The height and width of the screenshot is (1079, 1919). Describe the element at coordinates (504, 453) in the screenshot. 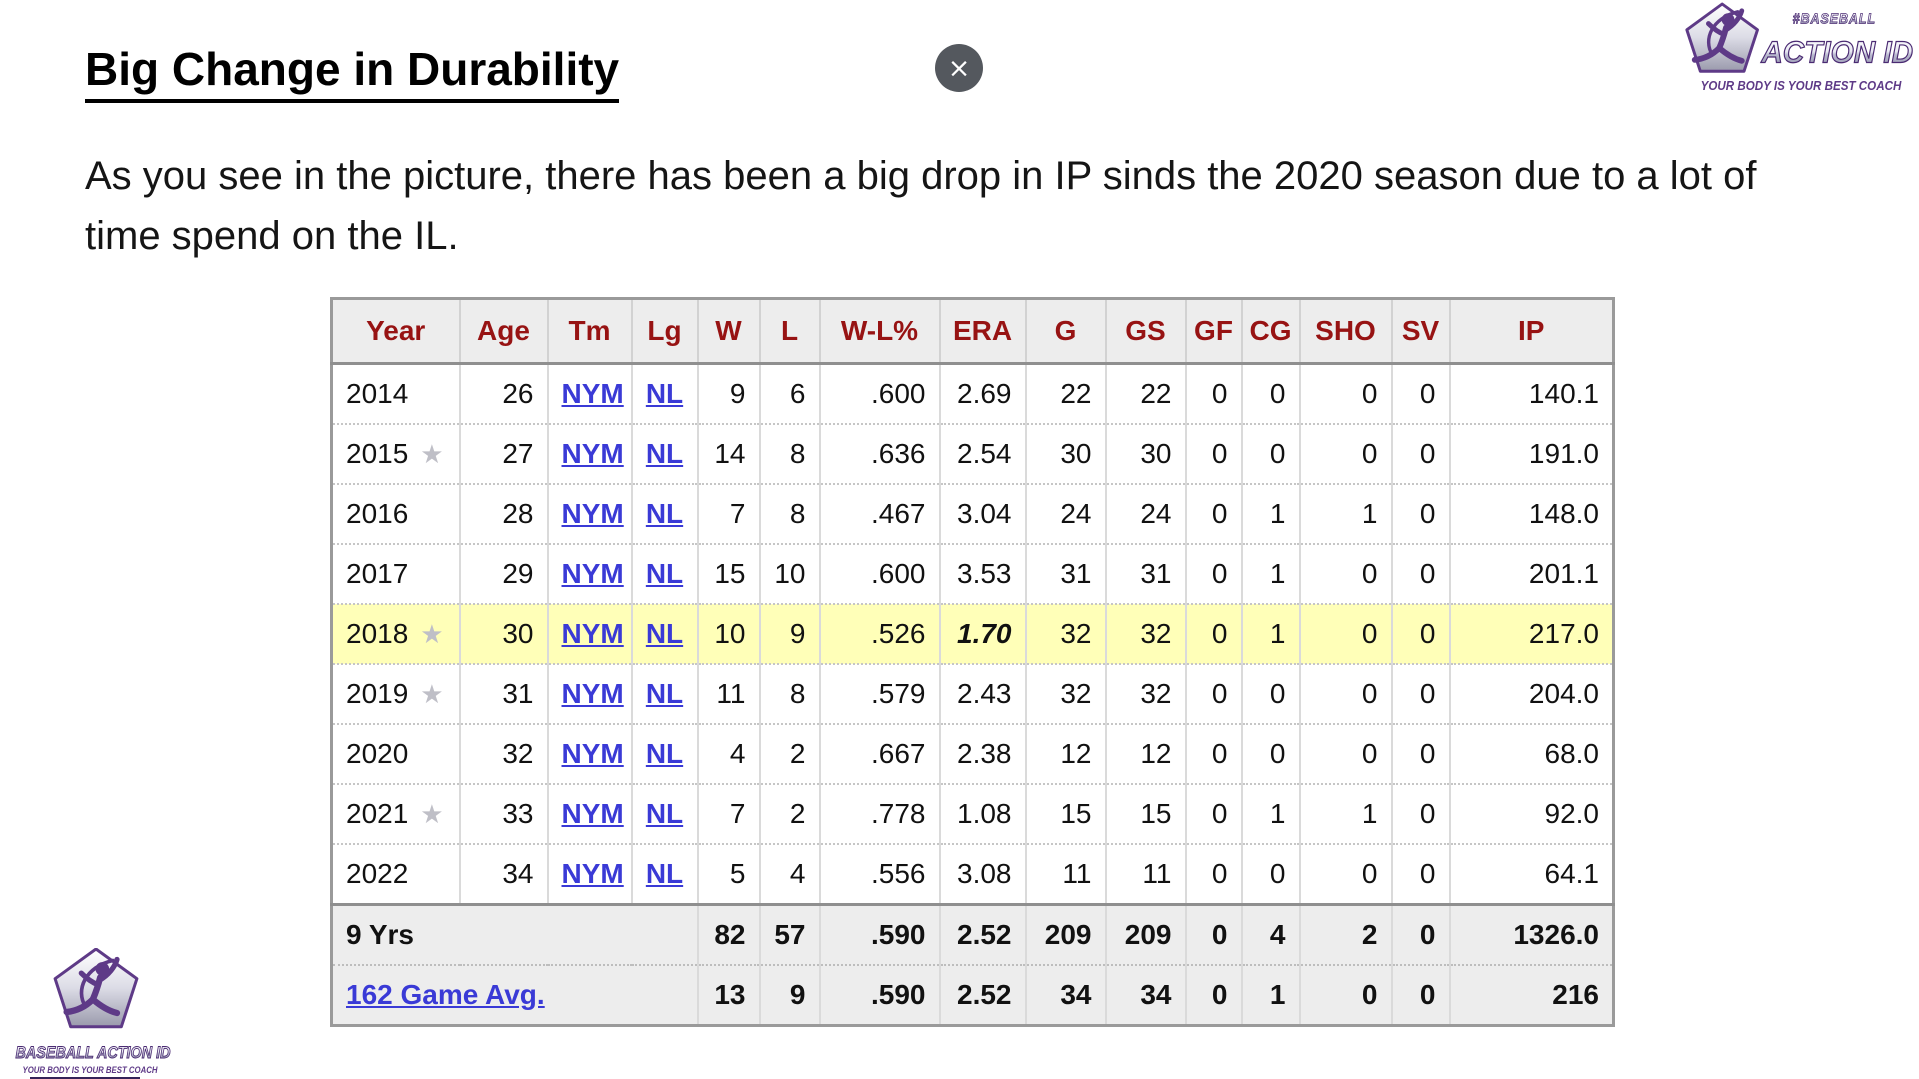

I see `age-cell: 27` at that location.